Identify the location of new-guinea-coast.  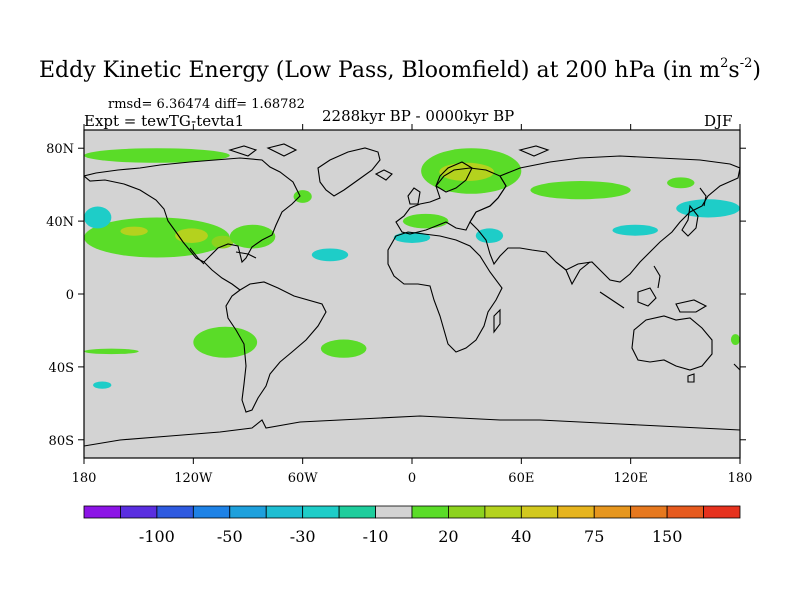
(691, 306).